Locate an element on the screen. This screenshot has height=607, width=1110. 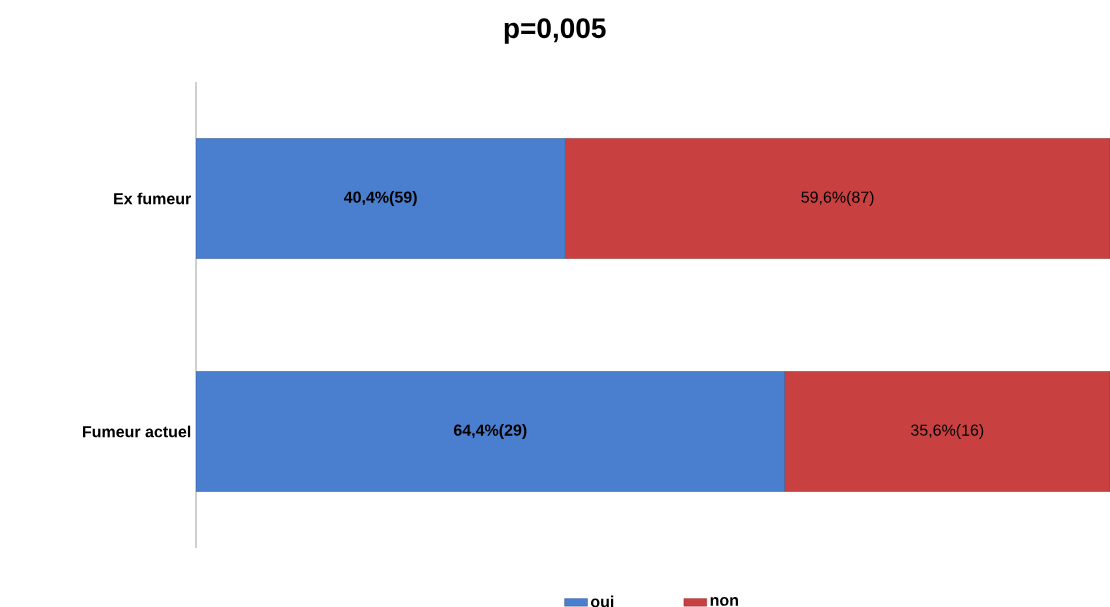
legend-label: non is located at coordinates (724, 601).